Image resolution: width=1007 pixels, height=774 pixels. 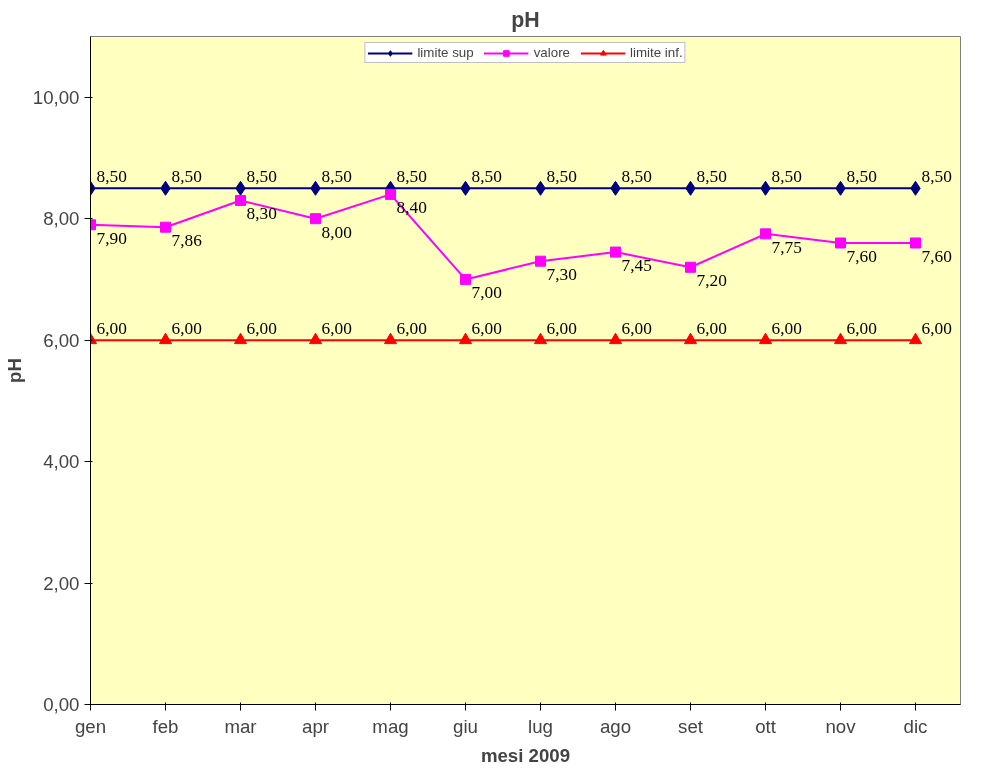 I want to click on data-label: 7,30, so click(x=561, y=275).